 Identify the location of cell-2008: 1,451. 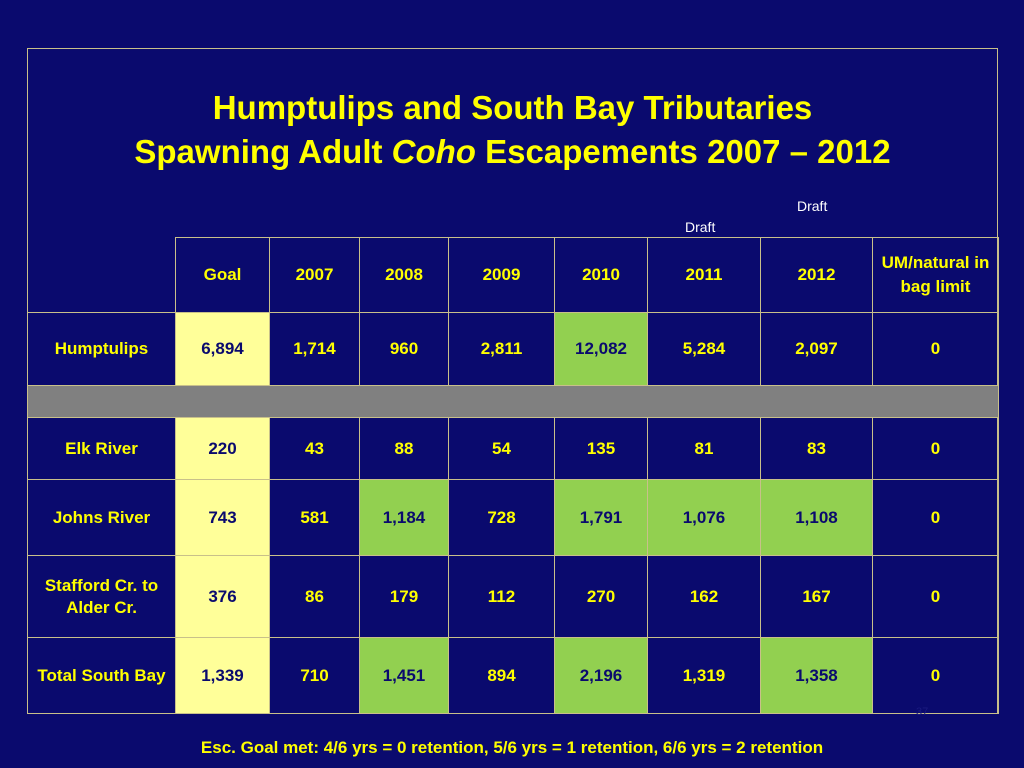
(404, 675).